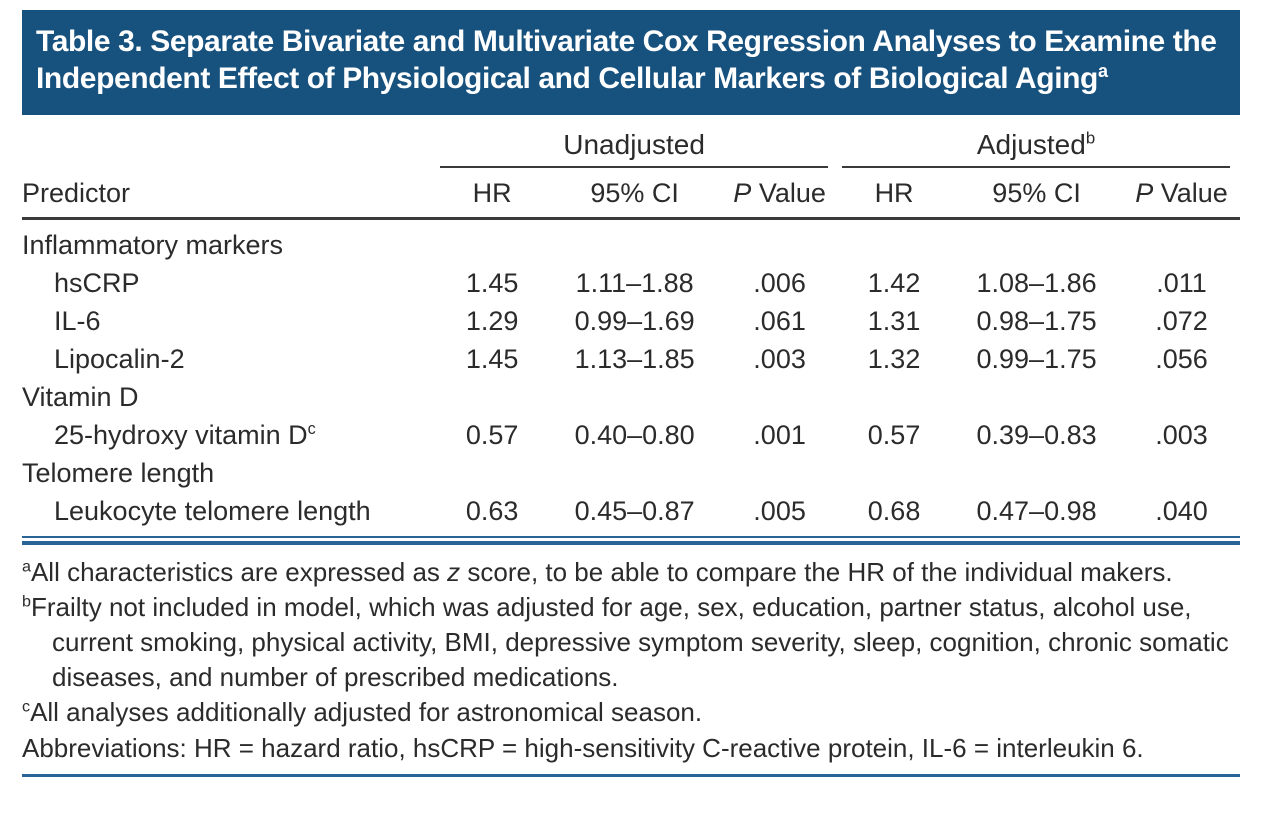  I want to click on col-header-hr-adjusted: HR, so click(894, 194).